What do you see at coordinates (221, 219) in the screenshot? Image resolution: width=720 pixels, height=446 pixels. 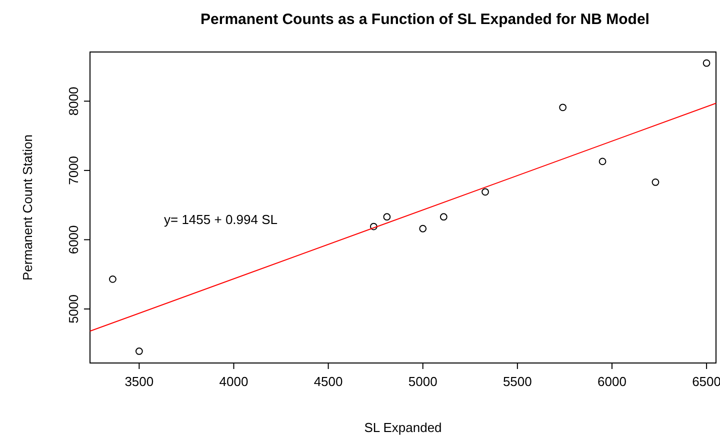 I see `annotation: y= 1455 + 0.994 SL` at bounding box center [221, 219].